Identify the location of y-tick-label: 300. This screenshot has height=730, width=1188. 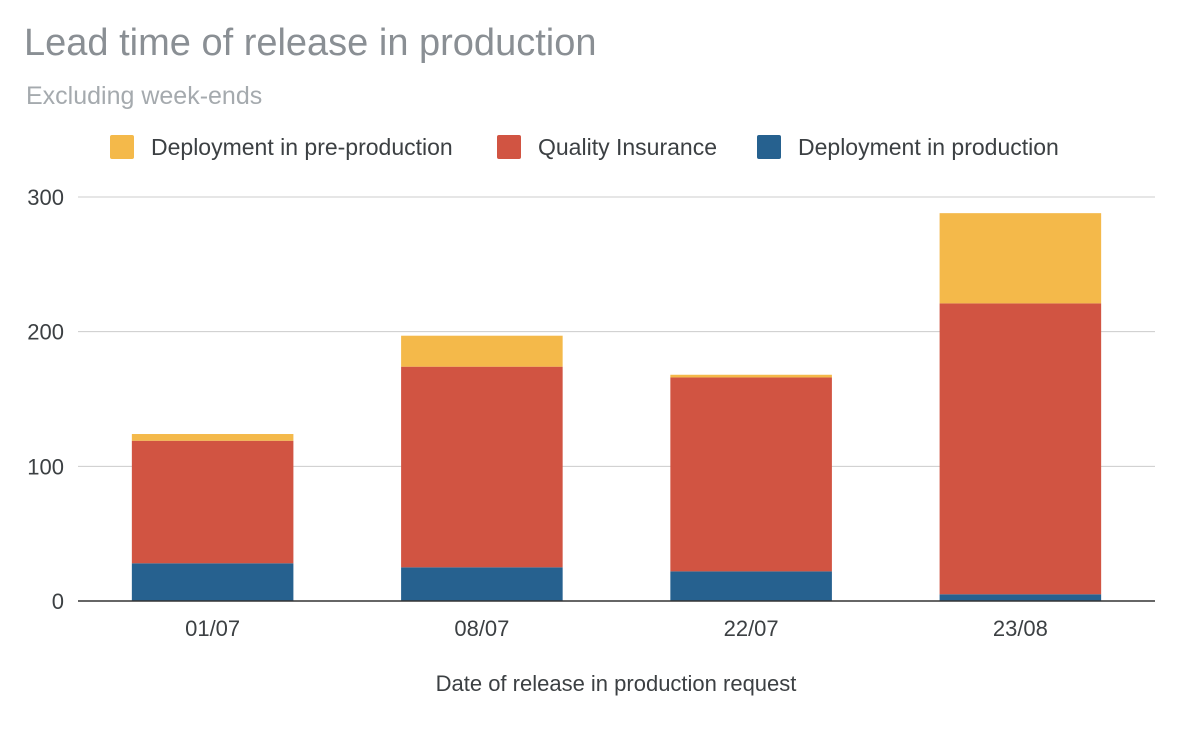
(45, 197).